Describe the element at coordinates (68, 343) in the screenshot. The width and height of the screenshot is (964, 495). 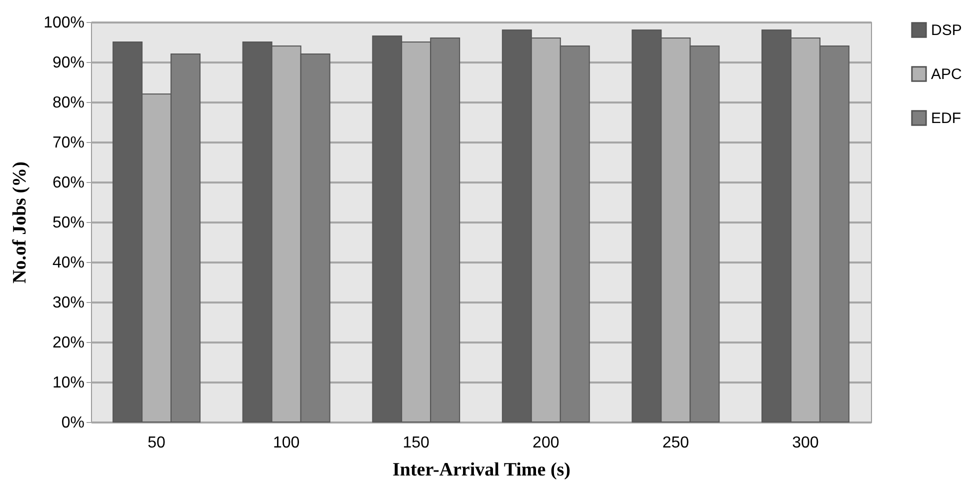
I see `y-tick-label: 20%` at that location.